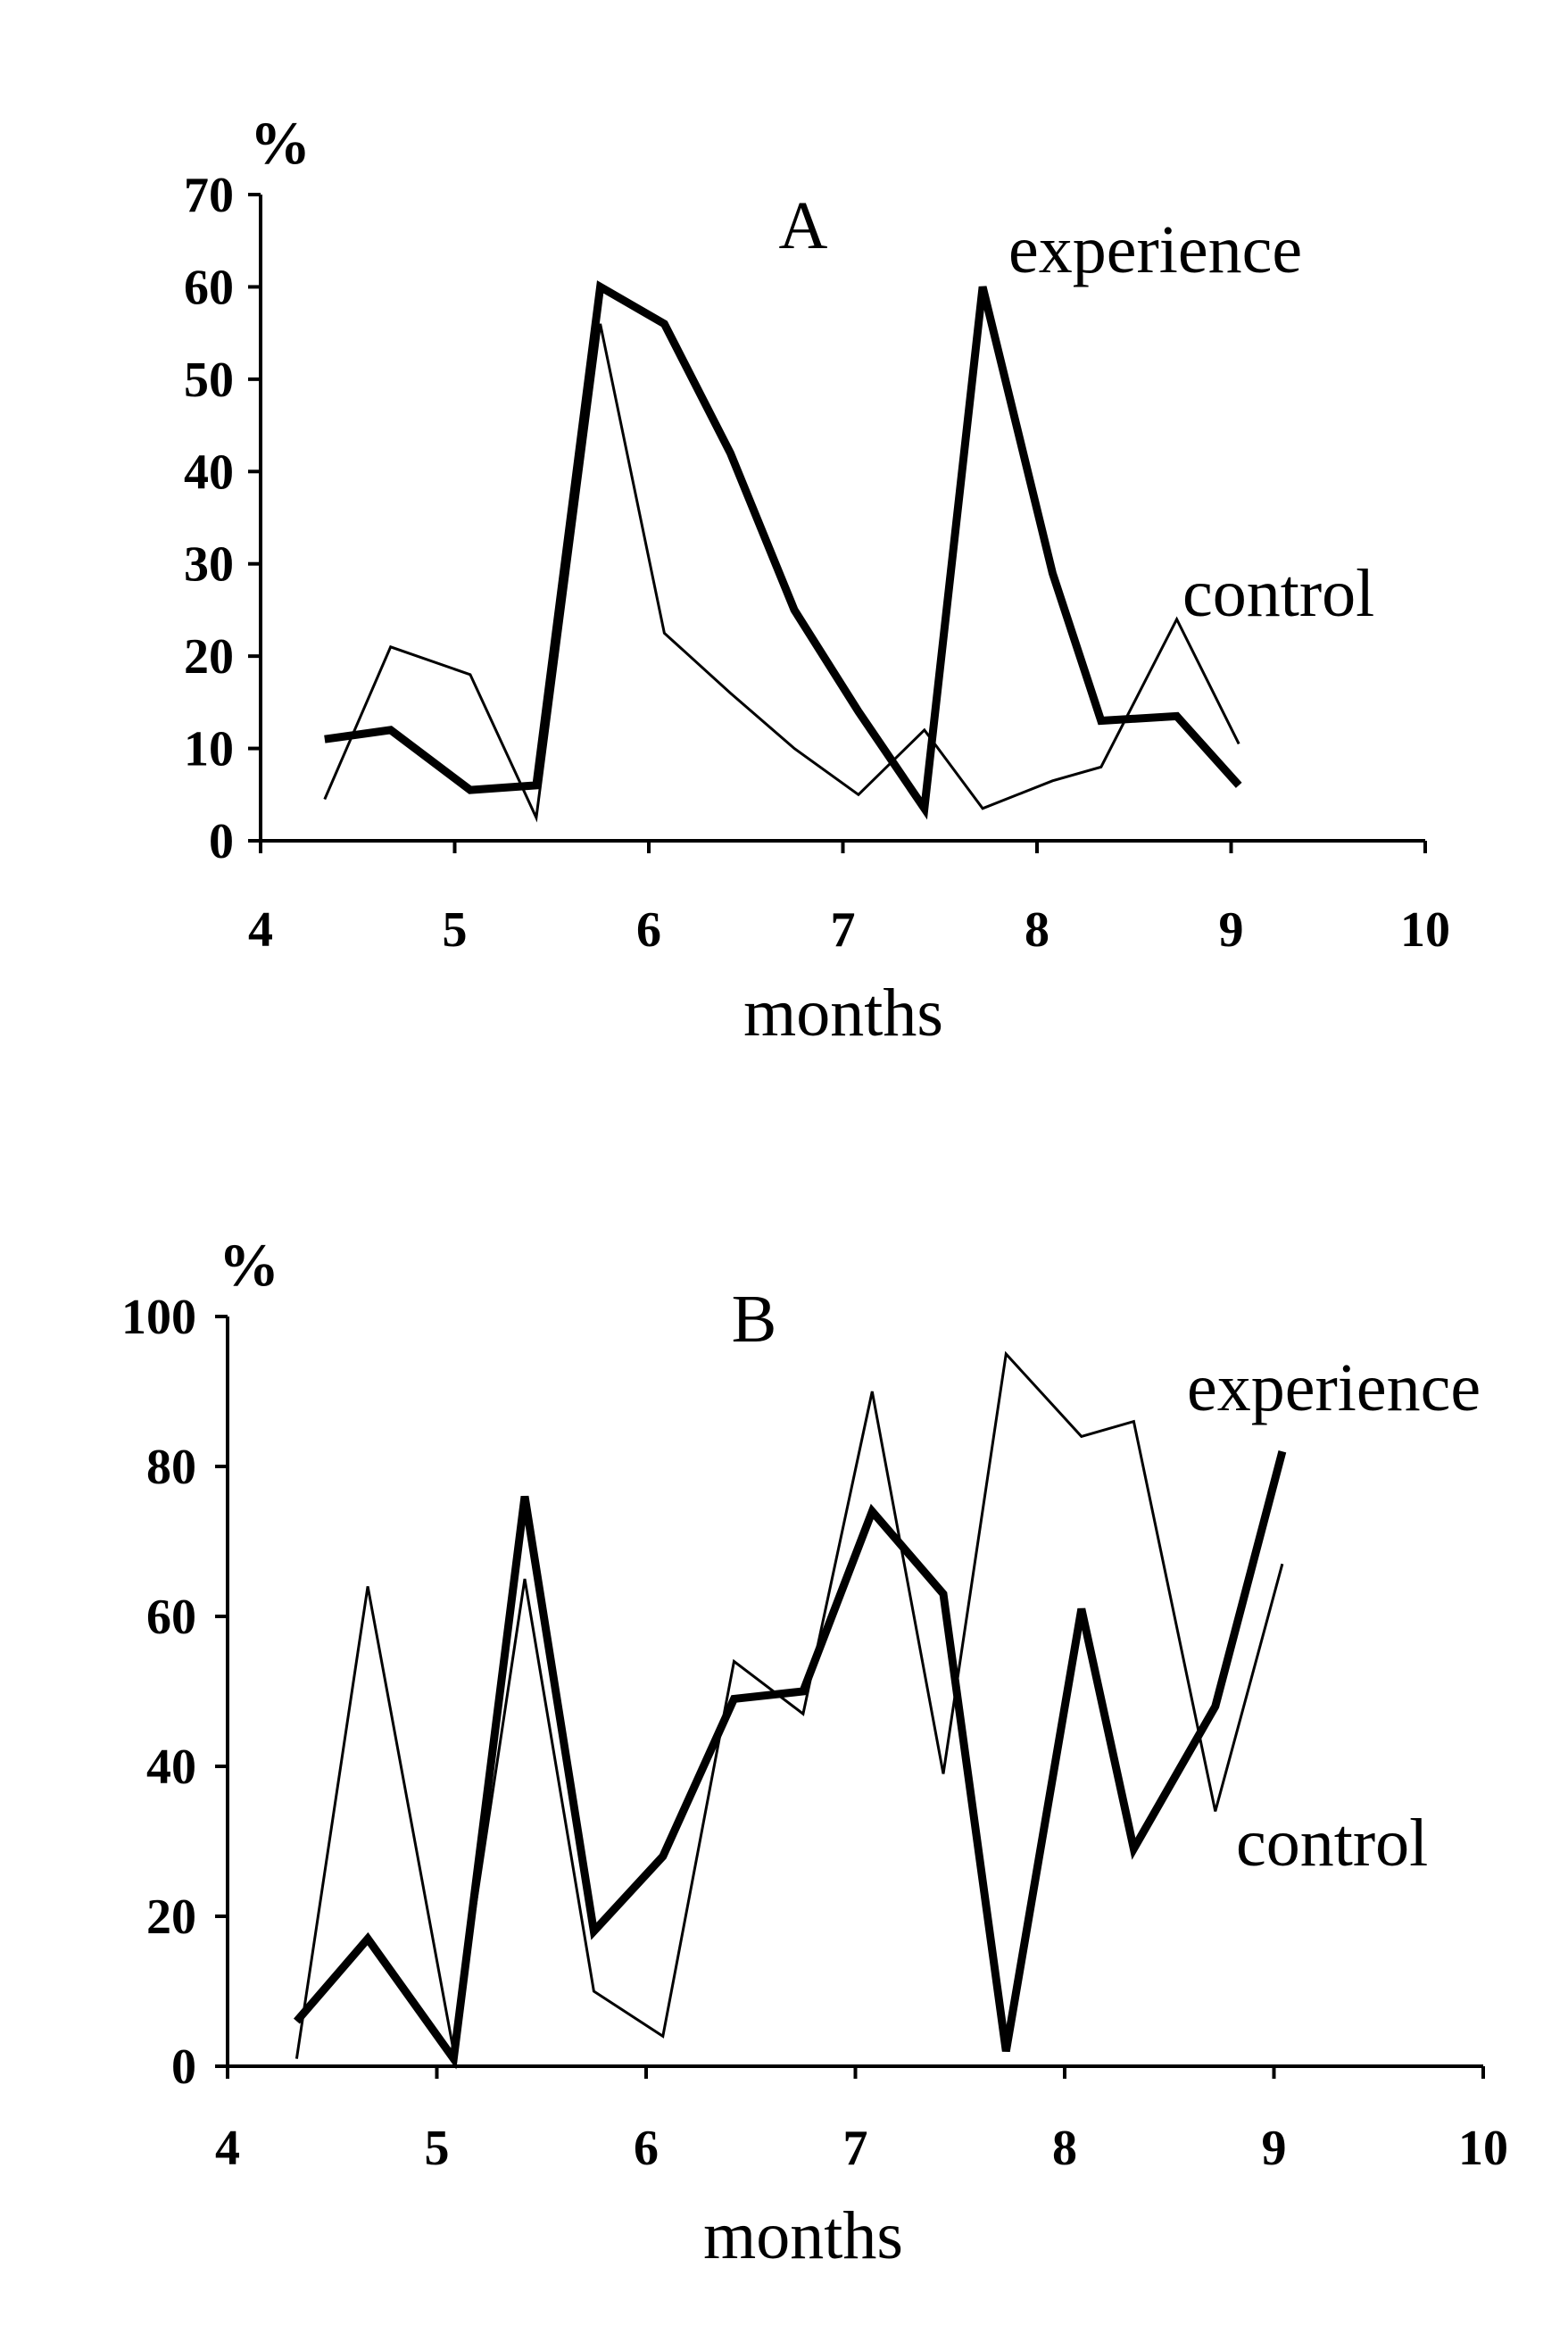 This screenshot has height=2334, width=1568. Describe the element at coordinates (209, 380) in the screenshot. I see `y-tick-label: 50` at that location.